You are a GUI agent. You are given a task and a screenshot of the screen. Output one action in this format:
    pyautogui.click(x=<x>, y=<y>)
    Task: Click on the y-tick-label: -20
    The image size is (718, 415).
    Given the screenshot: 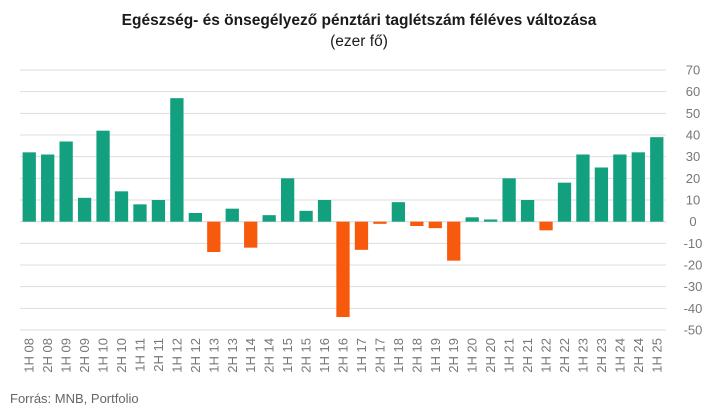 What is the action you would take?
    pyautogui.click(x=693, y=265)
    